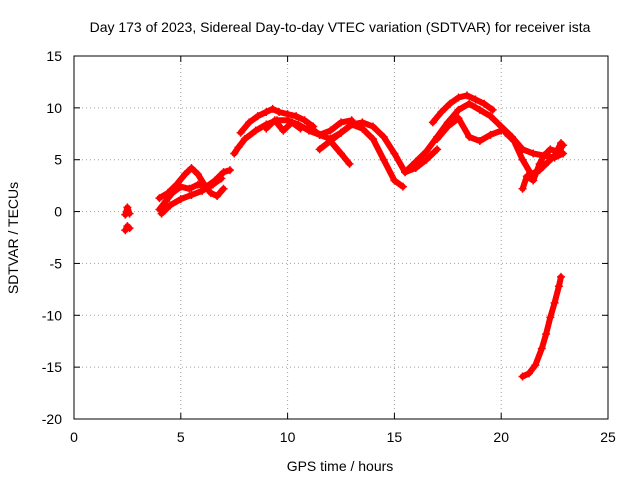 Image resolution: width=640 pixels, height=480 pixels. I want to click on y-tick-label: 5, so click(58, 160).